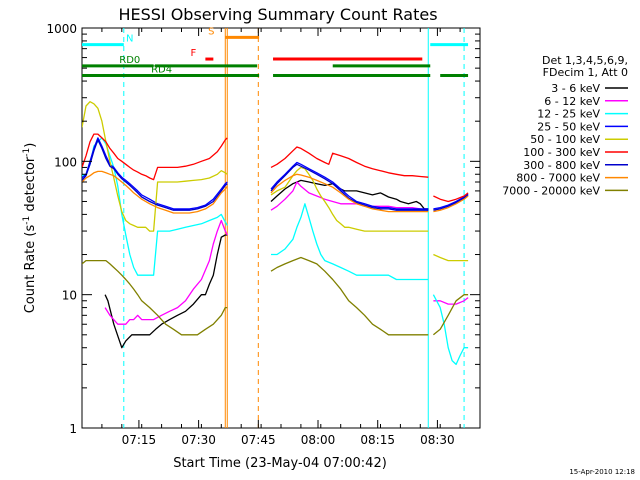 This screenshot has height=480, width=640. Describe the element at coordinates (585, 72) in the screenshot. I see `legend-header-1: FDecim 1, Att 0` at that location.